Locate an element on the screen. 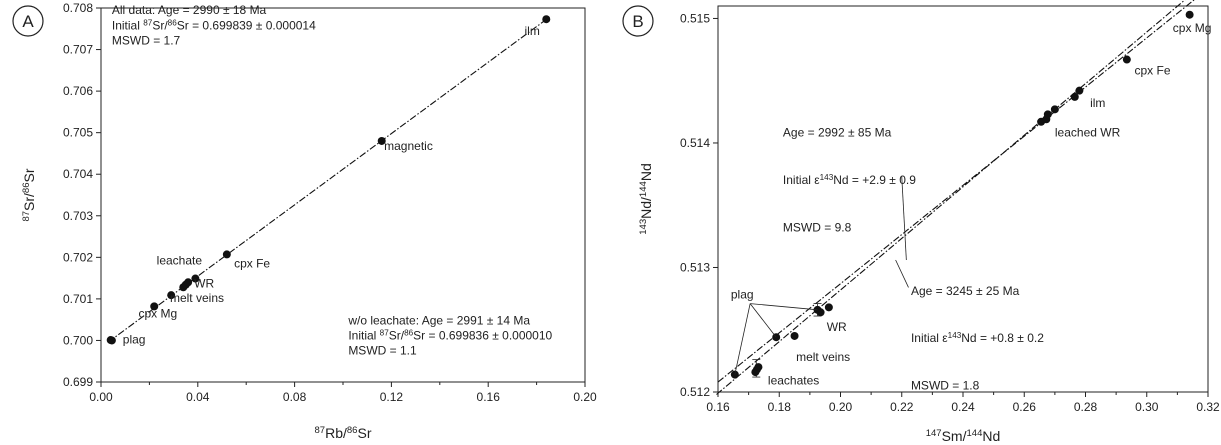 The image size is (1221, 445). y-tick-label: 0.513 is located at coordinates (695, 267).